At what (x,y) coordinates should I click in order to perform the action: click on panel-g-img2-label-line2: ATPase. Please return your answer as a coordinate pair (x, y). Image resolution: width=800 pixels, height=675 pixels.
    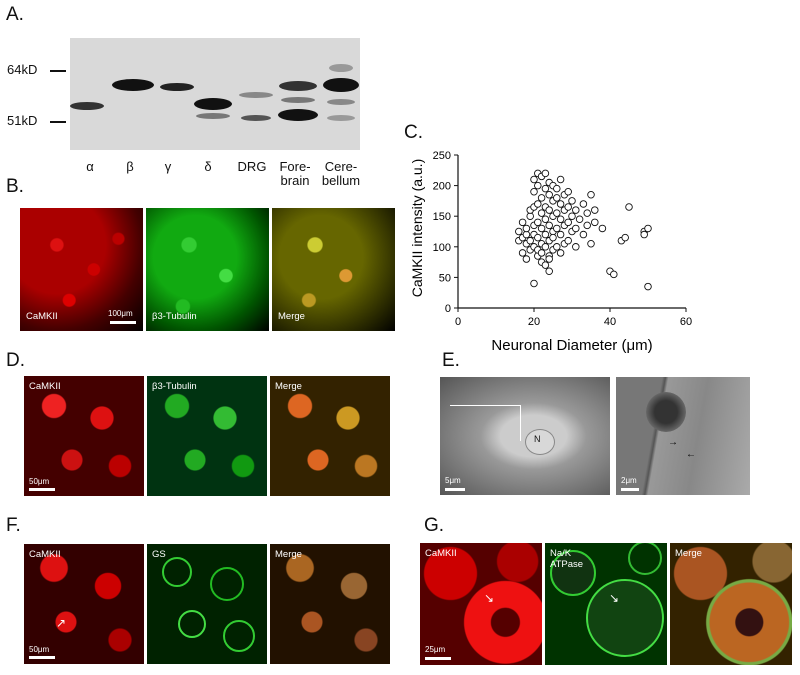
    Looking at the image, I should click on (567, 564).